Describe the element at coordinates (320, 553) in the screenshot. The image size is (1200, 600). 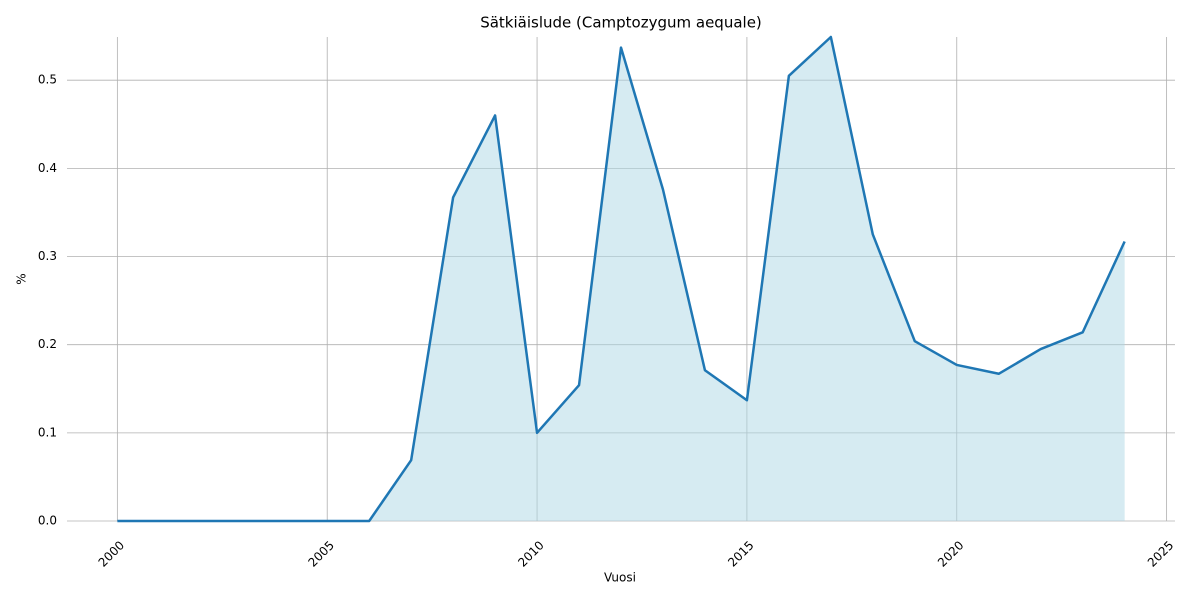
I see `x-tick-label: 2005` at that location.